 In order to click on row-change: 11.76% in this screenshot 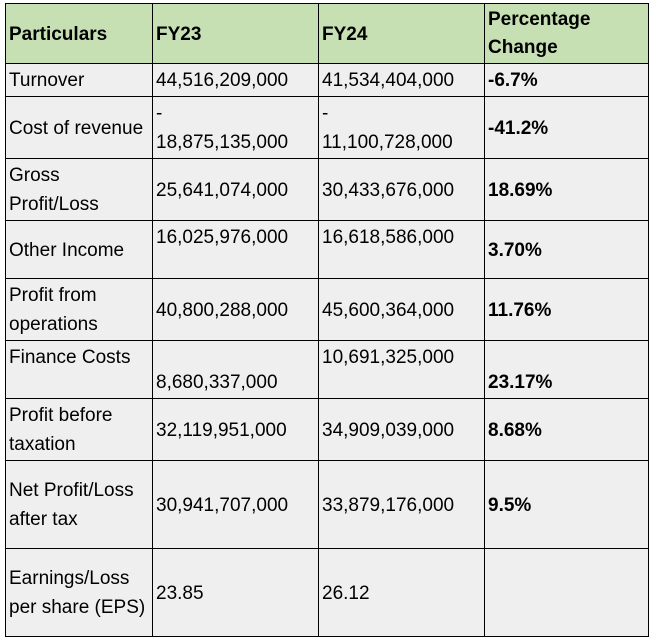, I will do `click(566, 309)`.